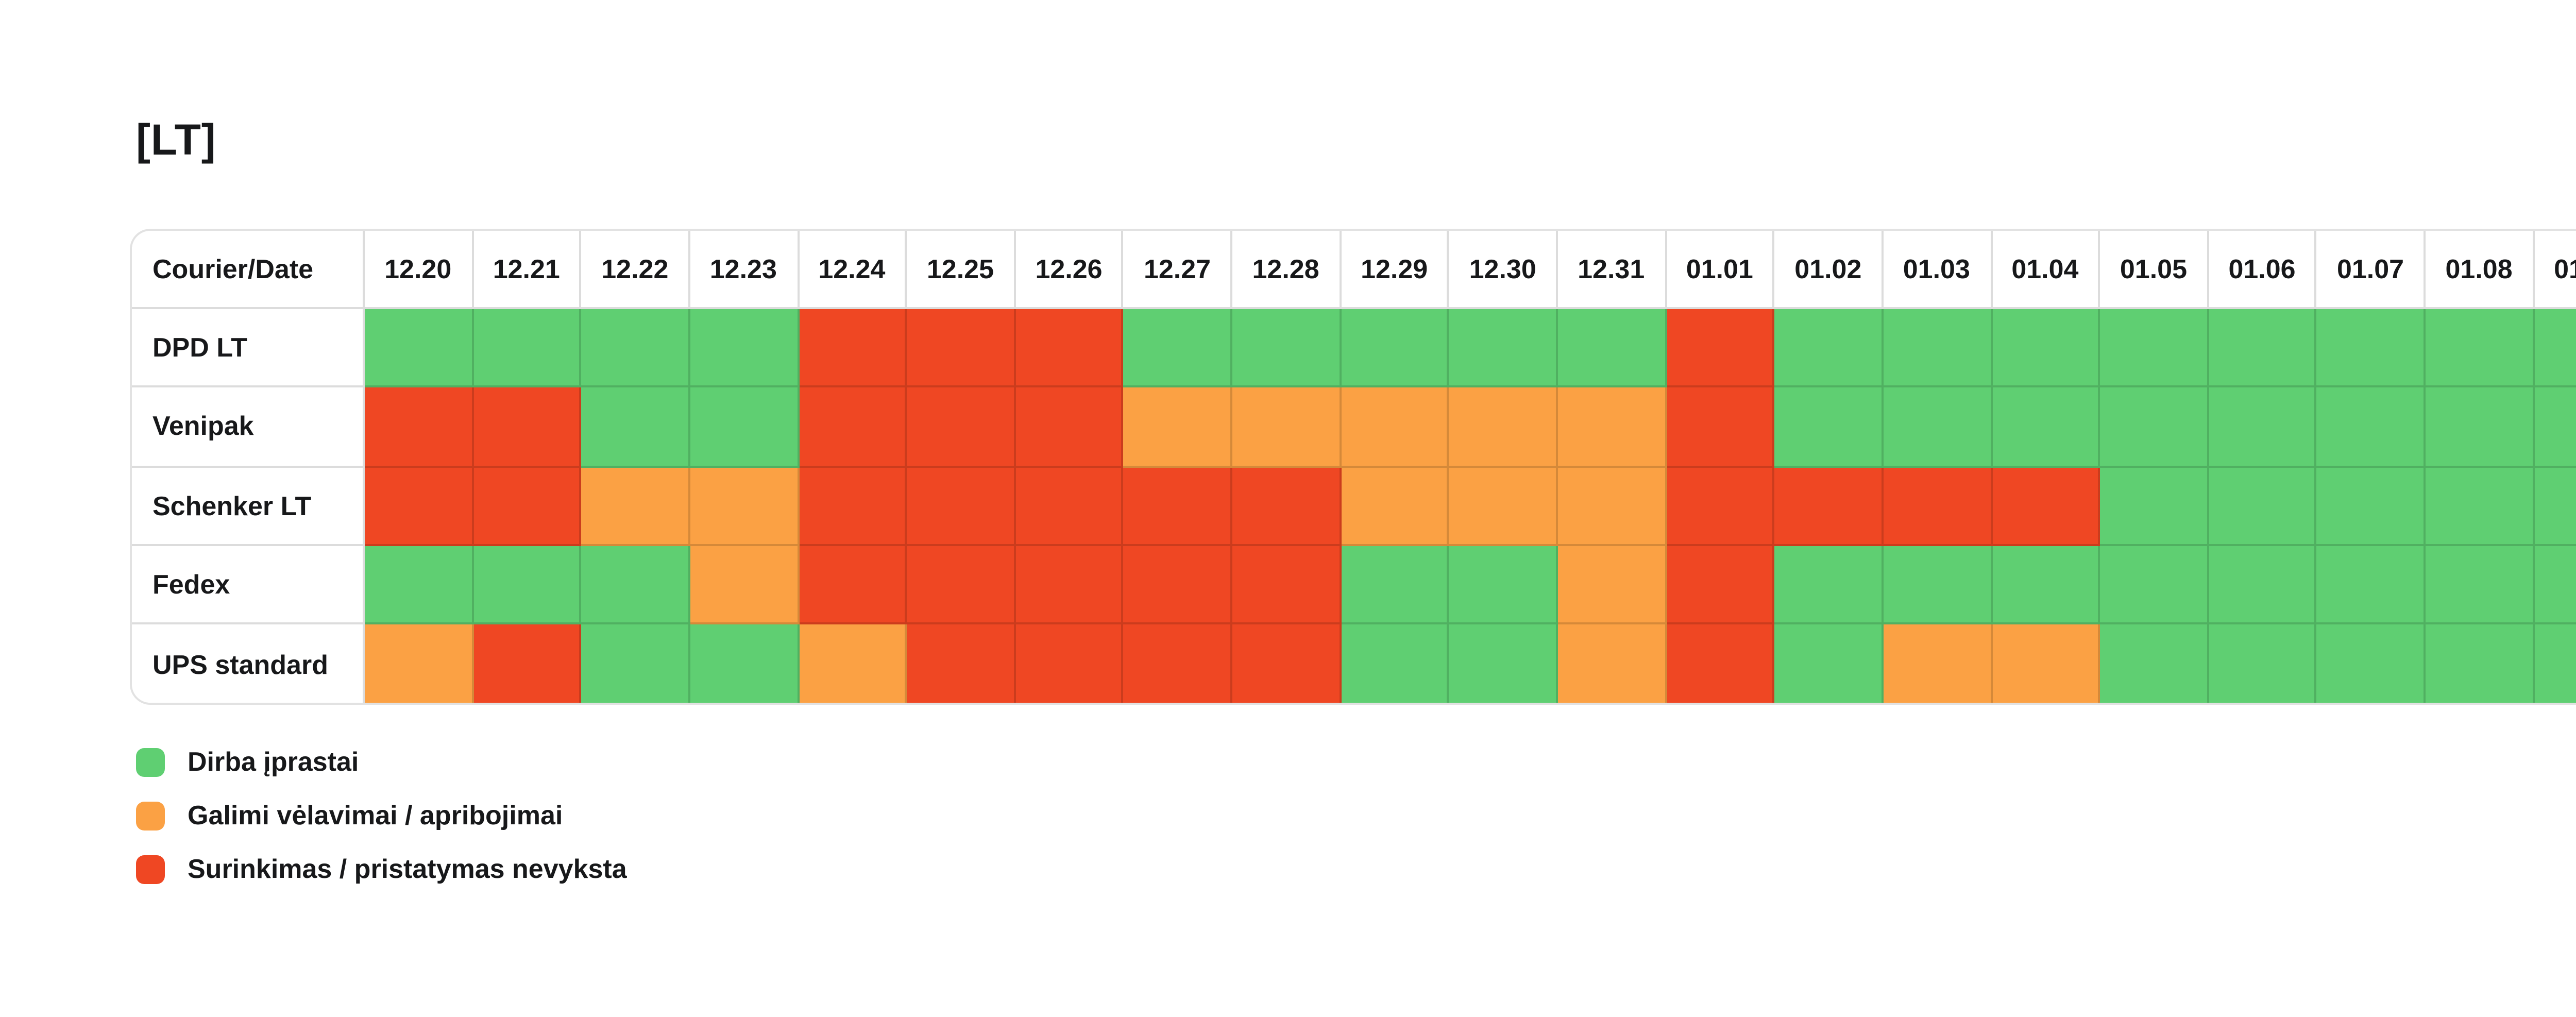 The image size is (2576, 1017). What do you see at coordinates (2046, 270) in the screenshot?
I see `date-header: 01.04` at bounding box center [2046, 270].